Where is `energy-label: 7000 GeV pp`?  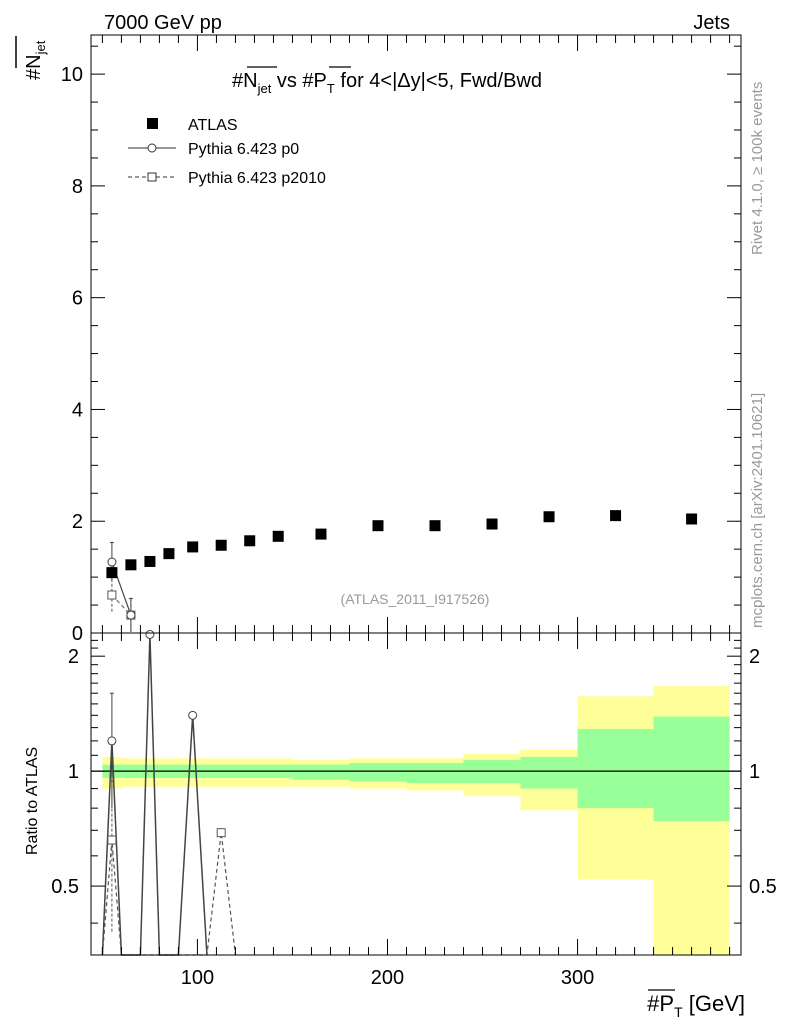
energy-label: 7000 GeV pp is located at coordinates (163, 23).